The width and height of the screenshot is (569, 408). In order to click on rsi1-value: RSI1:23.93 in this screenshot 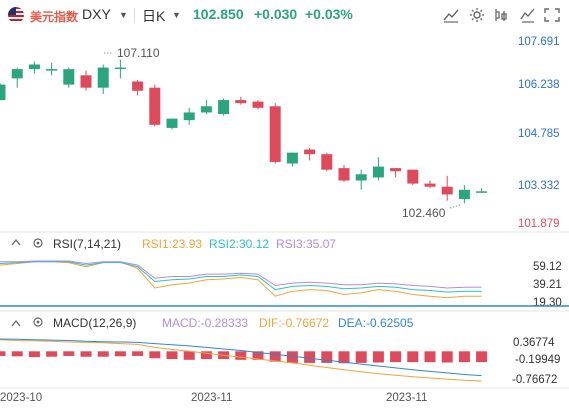, I will do `click(172, 244)`.